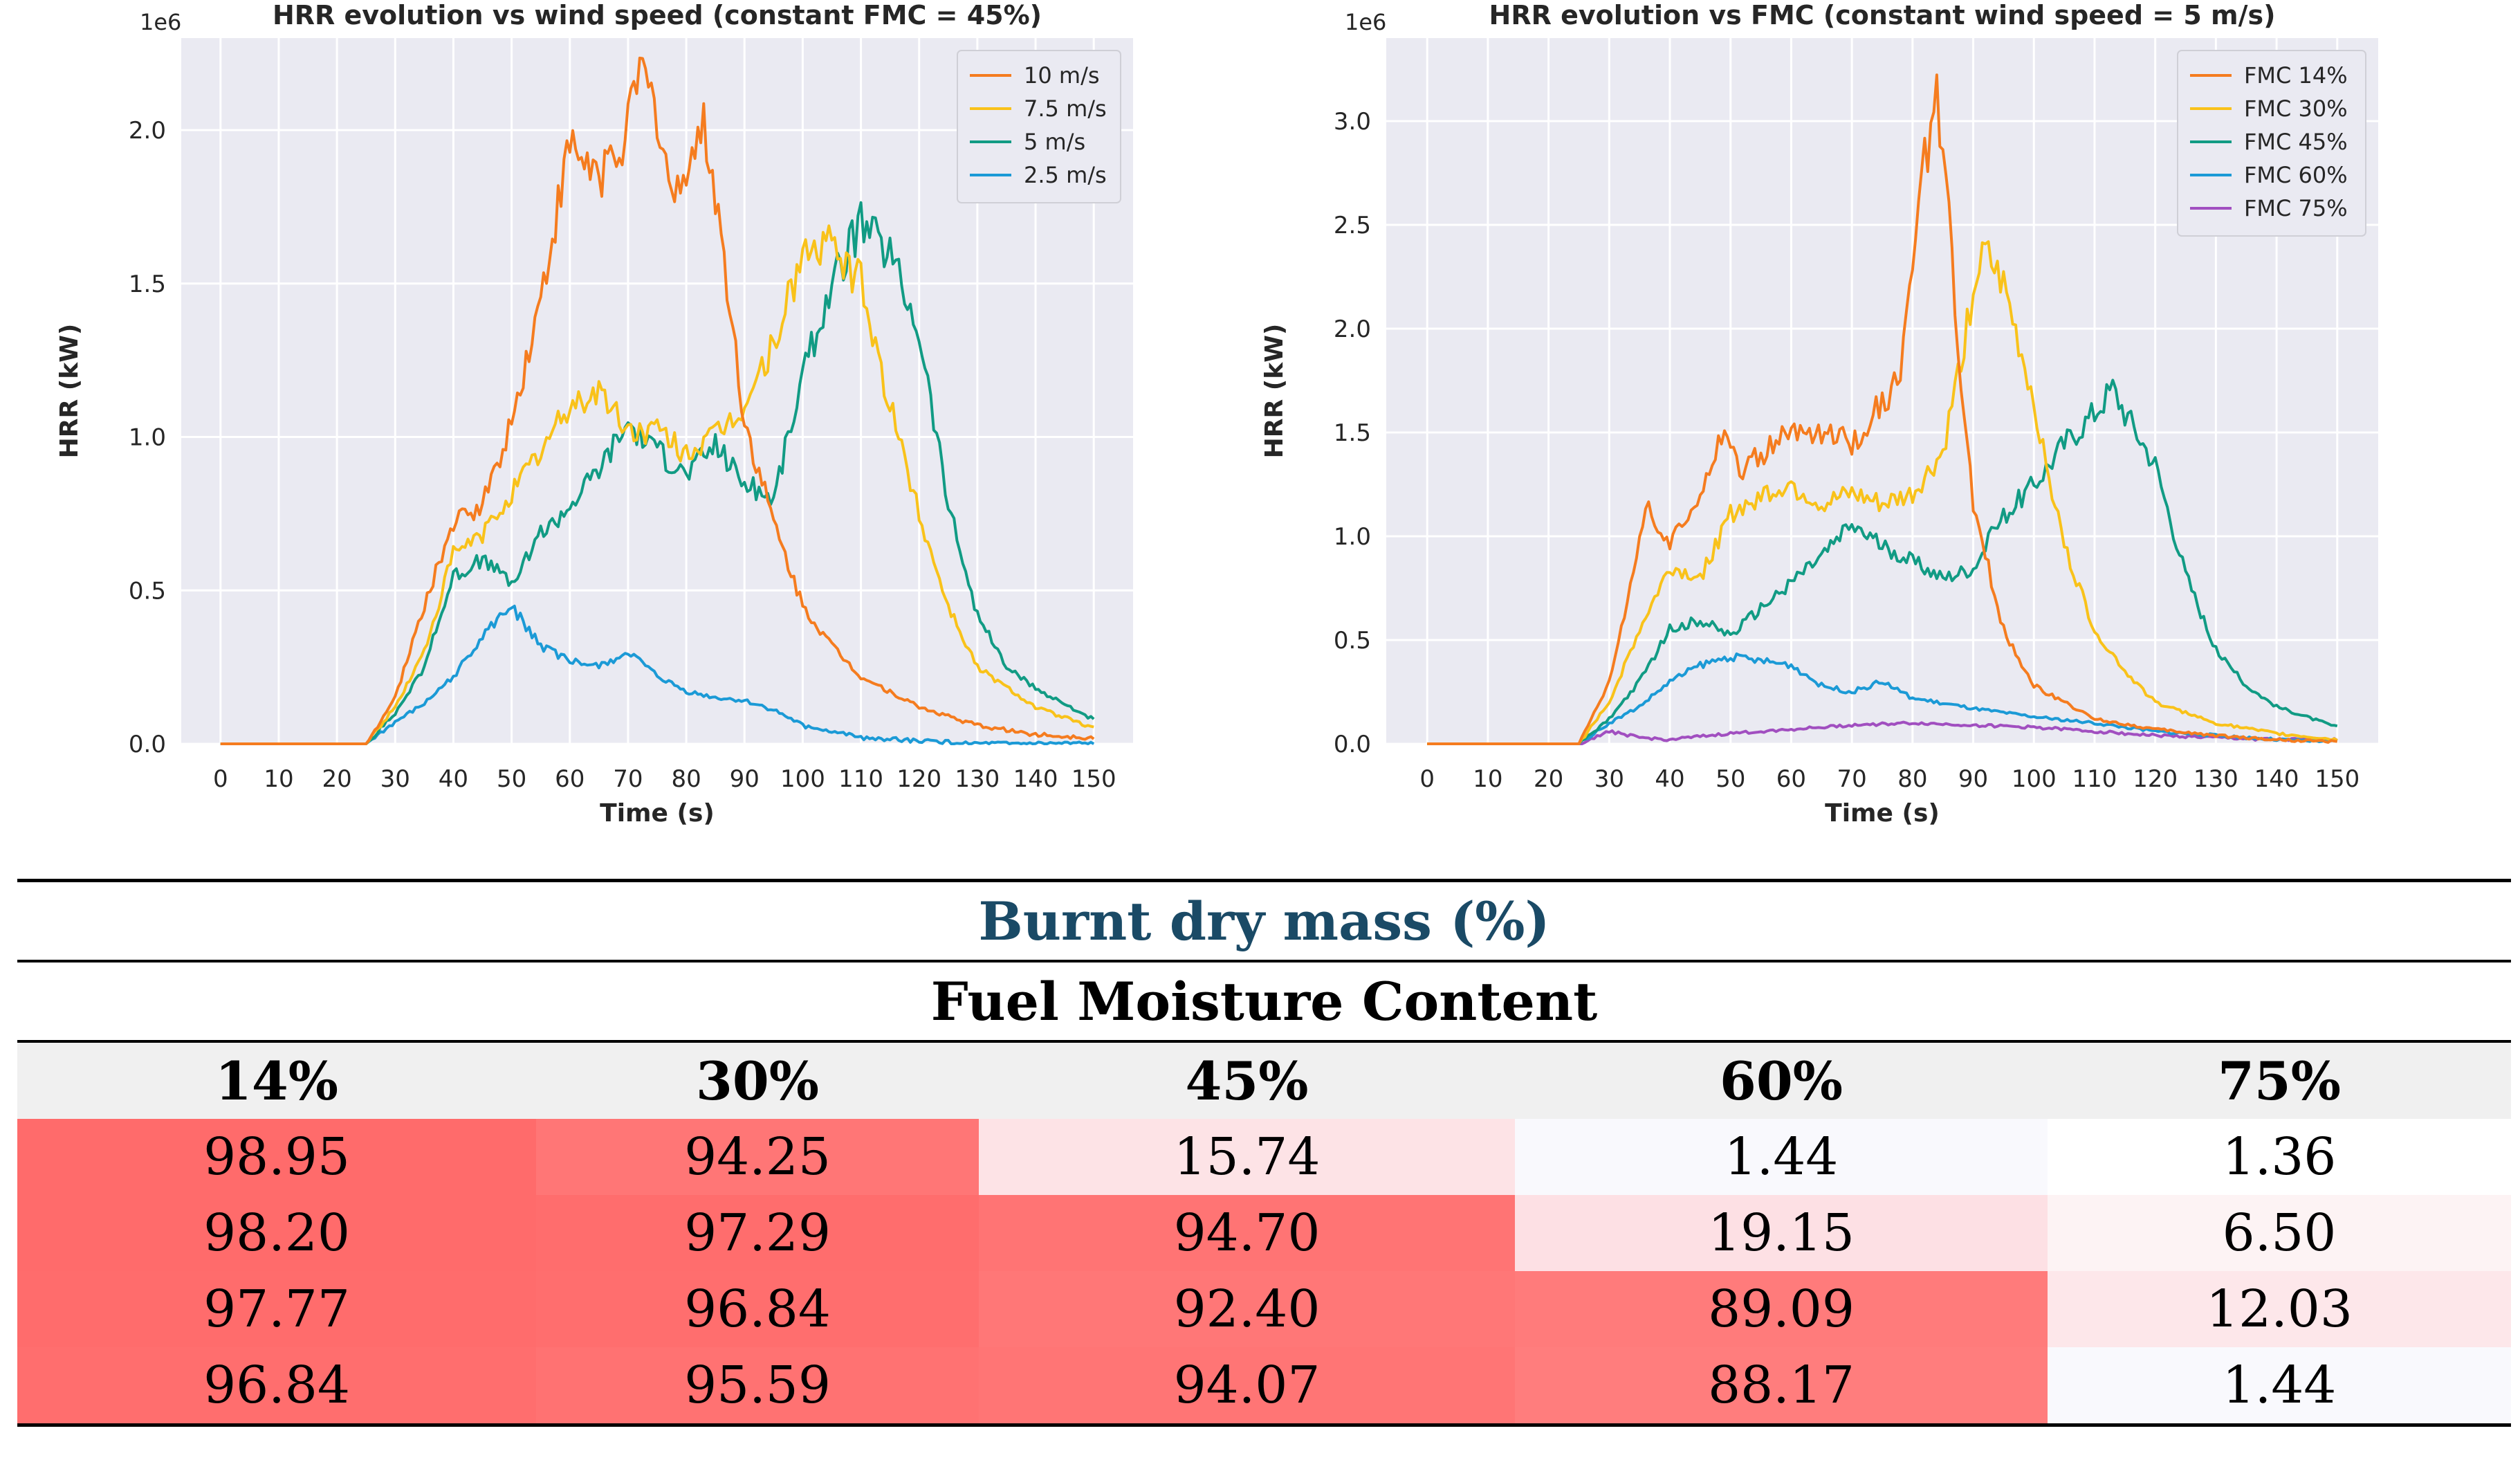 The height and width of the screenshot is (1460, 2520). Describe the element at coordinates (276, 1081) in the screenshot. I see `column-header: 14%` at that location.